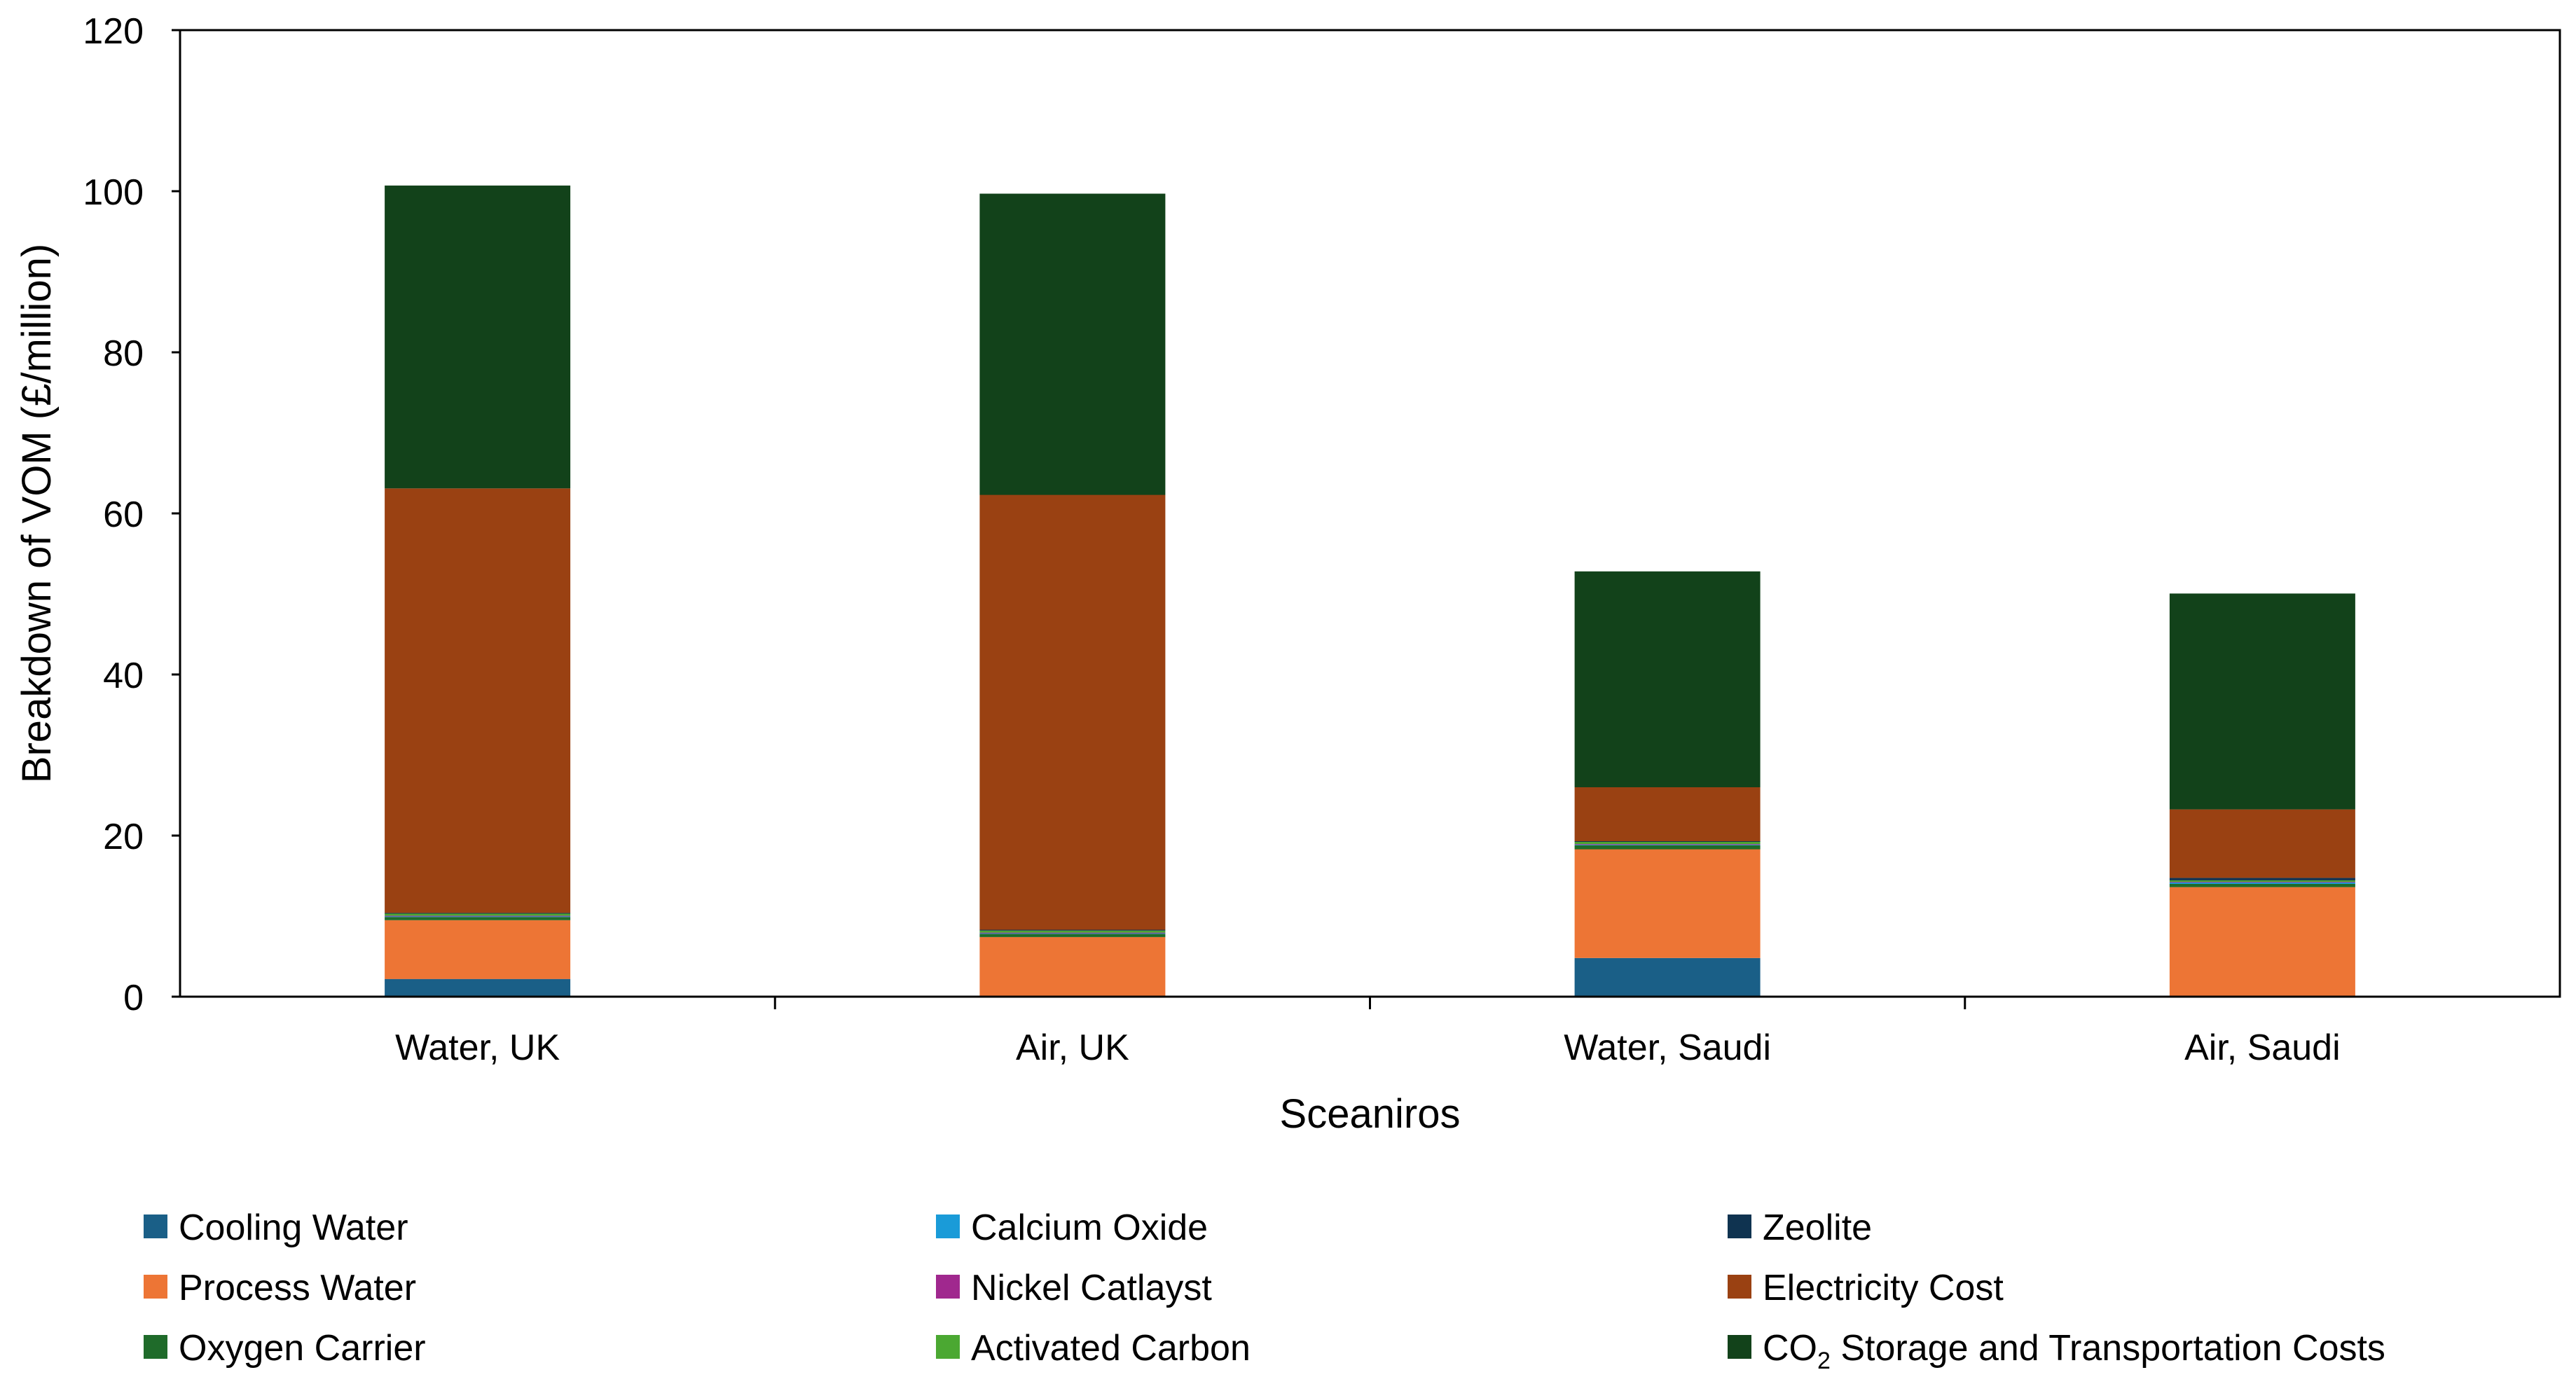 The image size is (2576, 1391). I want to click on legend-label: Activated Carbon, so click(1111, 1349).